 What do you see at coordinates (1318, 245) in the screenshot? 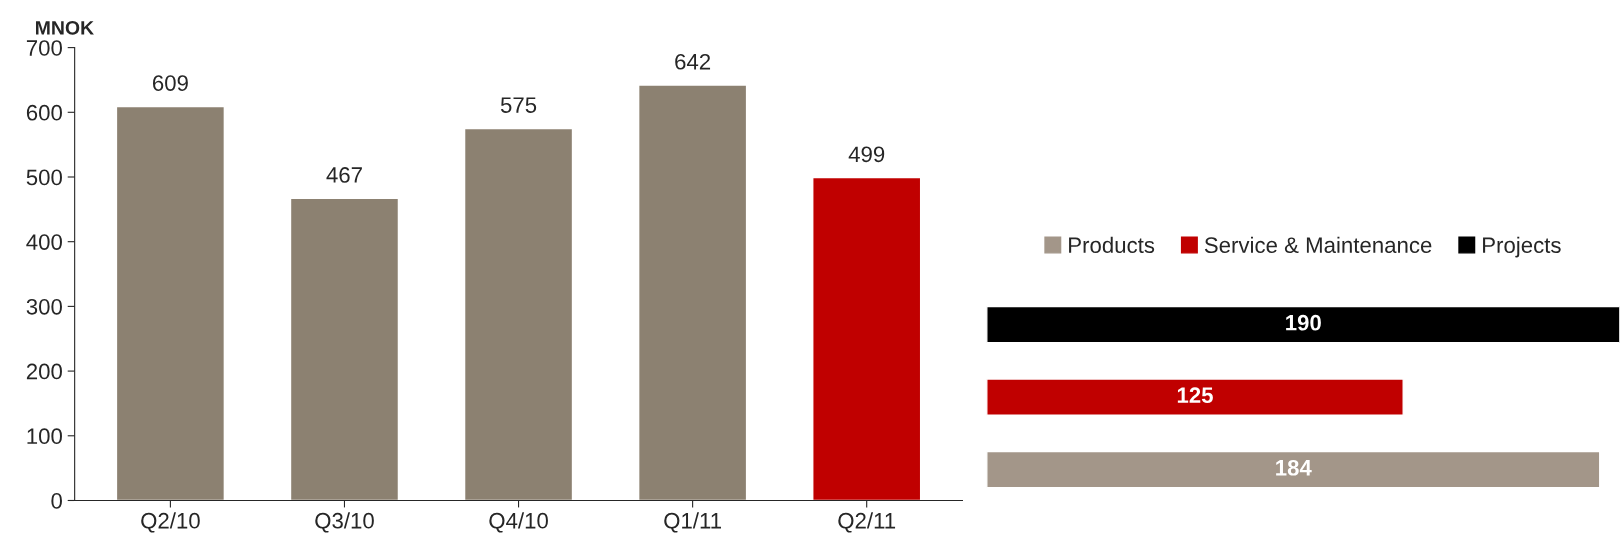
I see `legend-label: Service & Maintenance` at bounding box center [1318, 245].